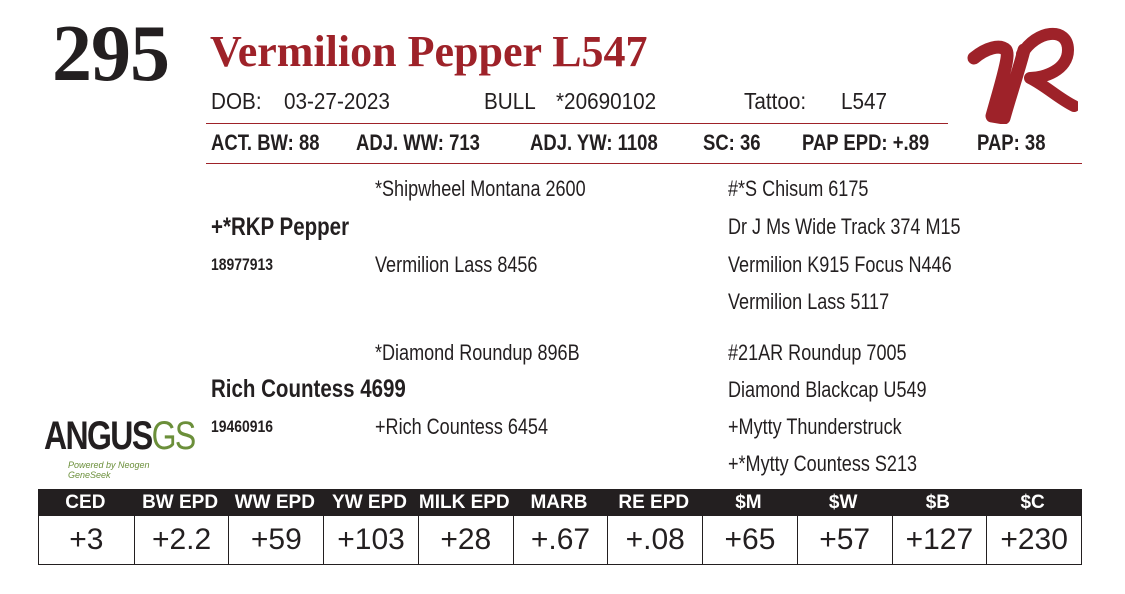 Image resolution: width=1125 pixels, height=594 pixels. I want to click on angus-logo-tagline: Powered by Neogen GeneSeek, so click(109, 470).